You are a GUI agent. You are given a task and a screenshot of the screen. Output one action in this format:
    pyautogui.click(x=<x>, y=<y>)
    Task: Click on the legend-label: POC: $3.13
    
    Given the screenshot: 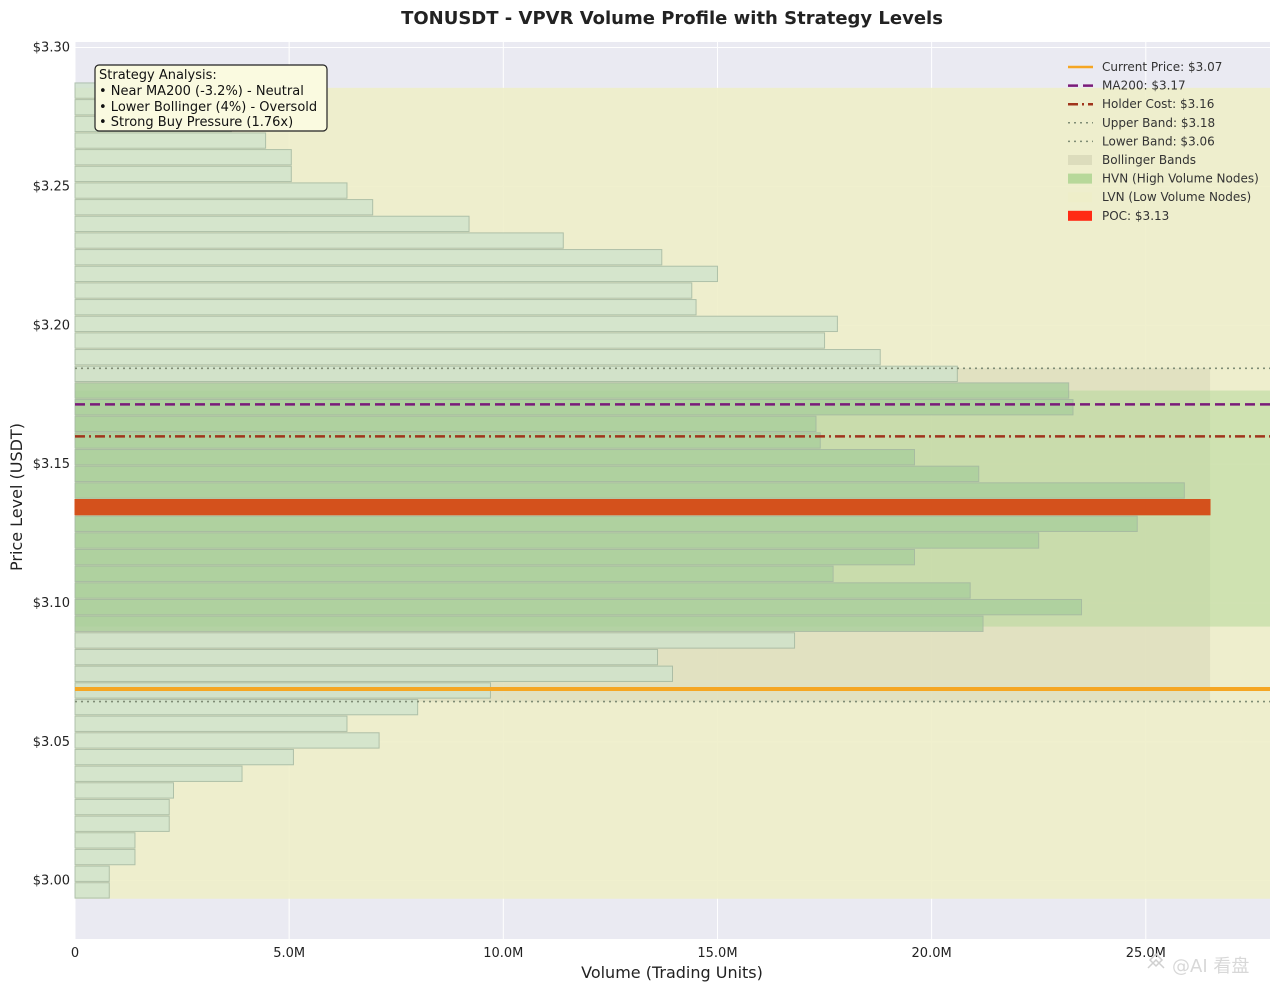 What is the action you would take?
    pyautogui.click(x=1135, y=216)
    